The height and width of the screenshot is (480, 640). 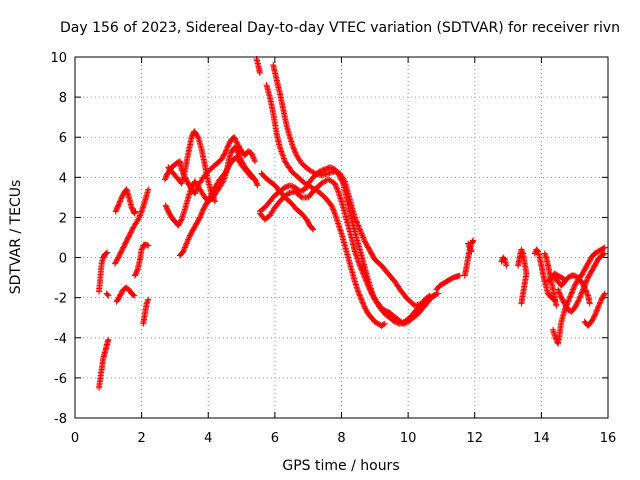 What do you see at coordinates (341, 438) in the screenshot?
I see `x-tick-label: 8` at bounding box center [341, 438].